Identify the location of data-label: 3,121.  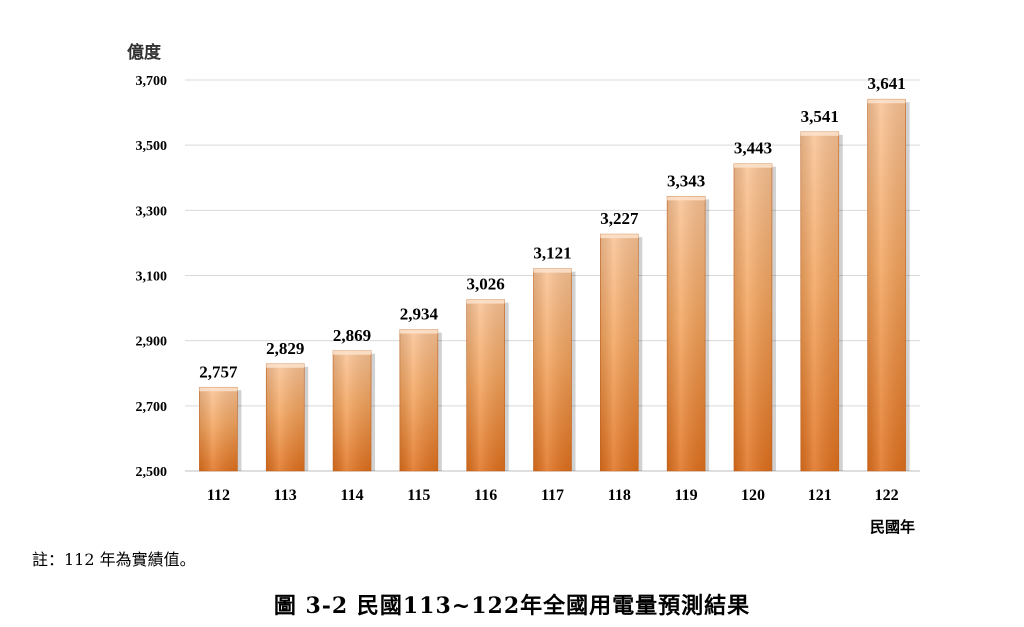
(552, 253).